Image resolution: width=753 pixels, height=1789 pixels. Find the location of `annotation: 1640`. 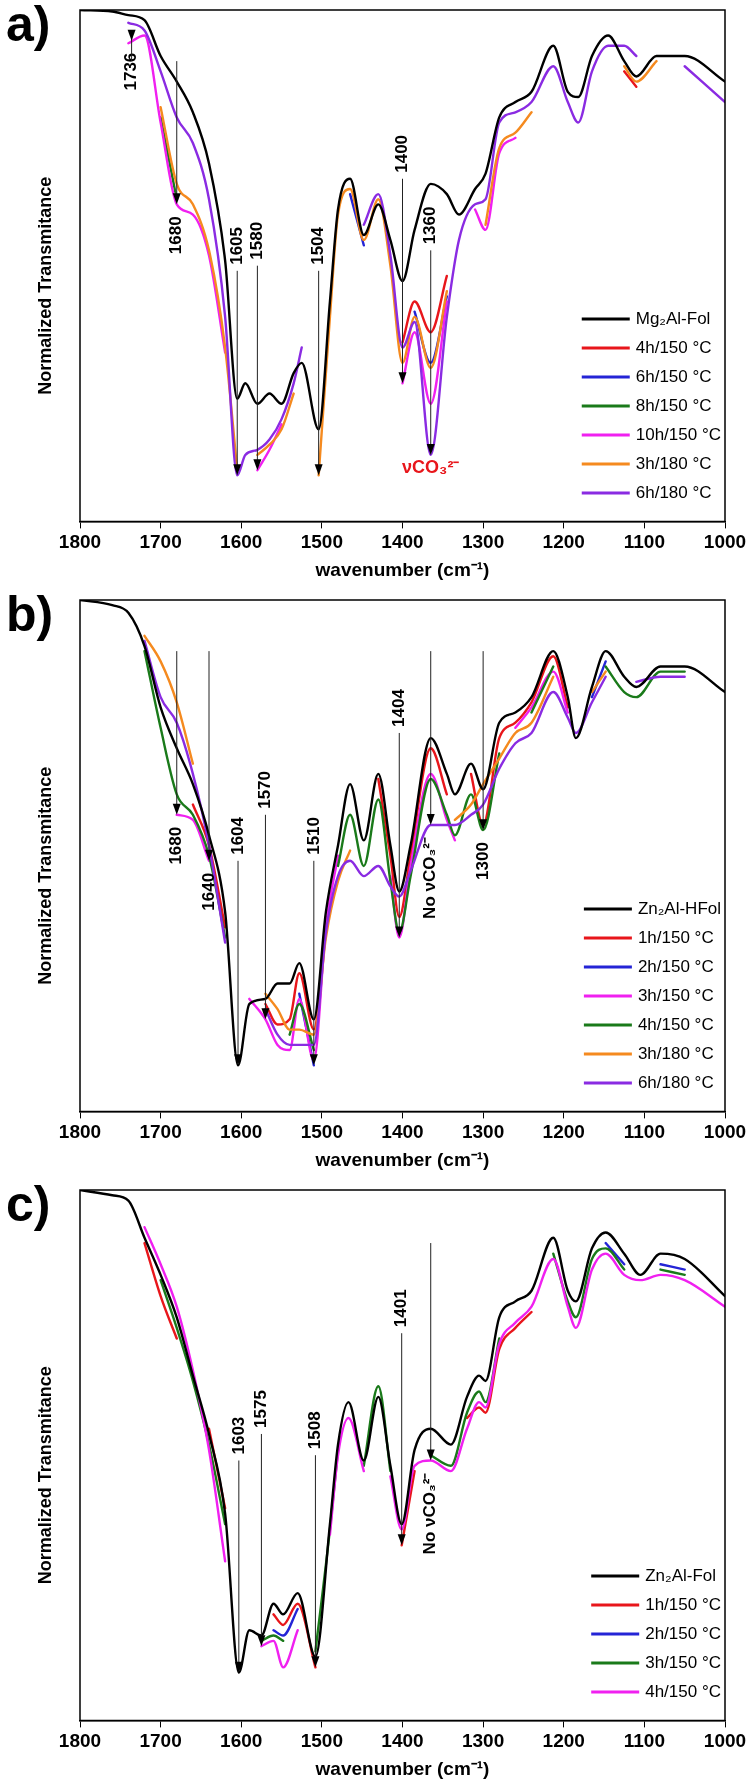

annotation: 1640 is located at coordinates (208, 891).